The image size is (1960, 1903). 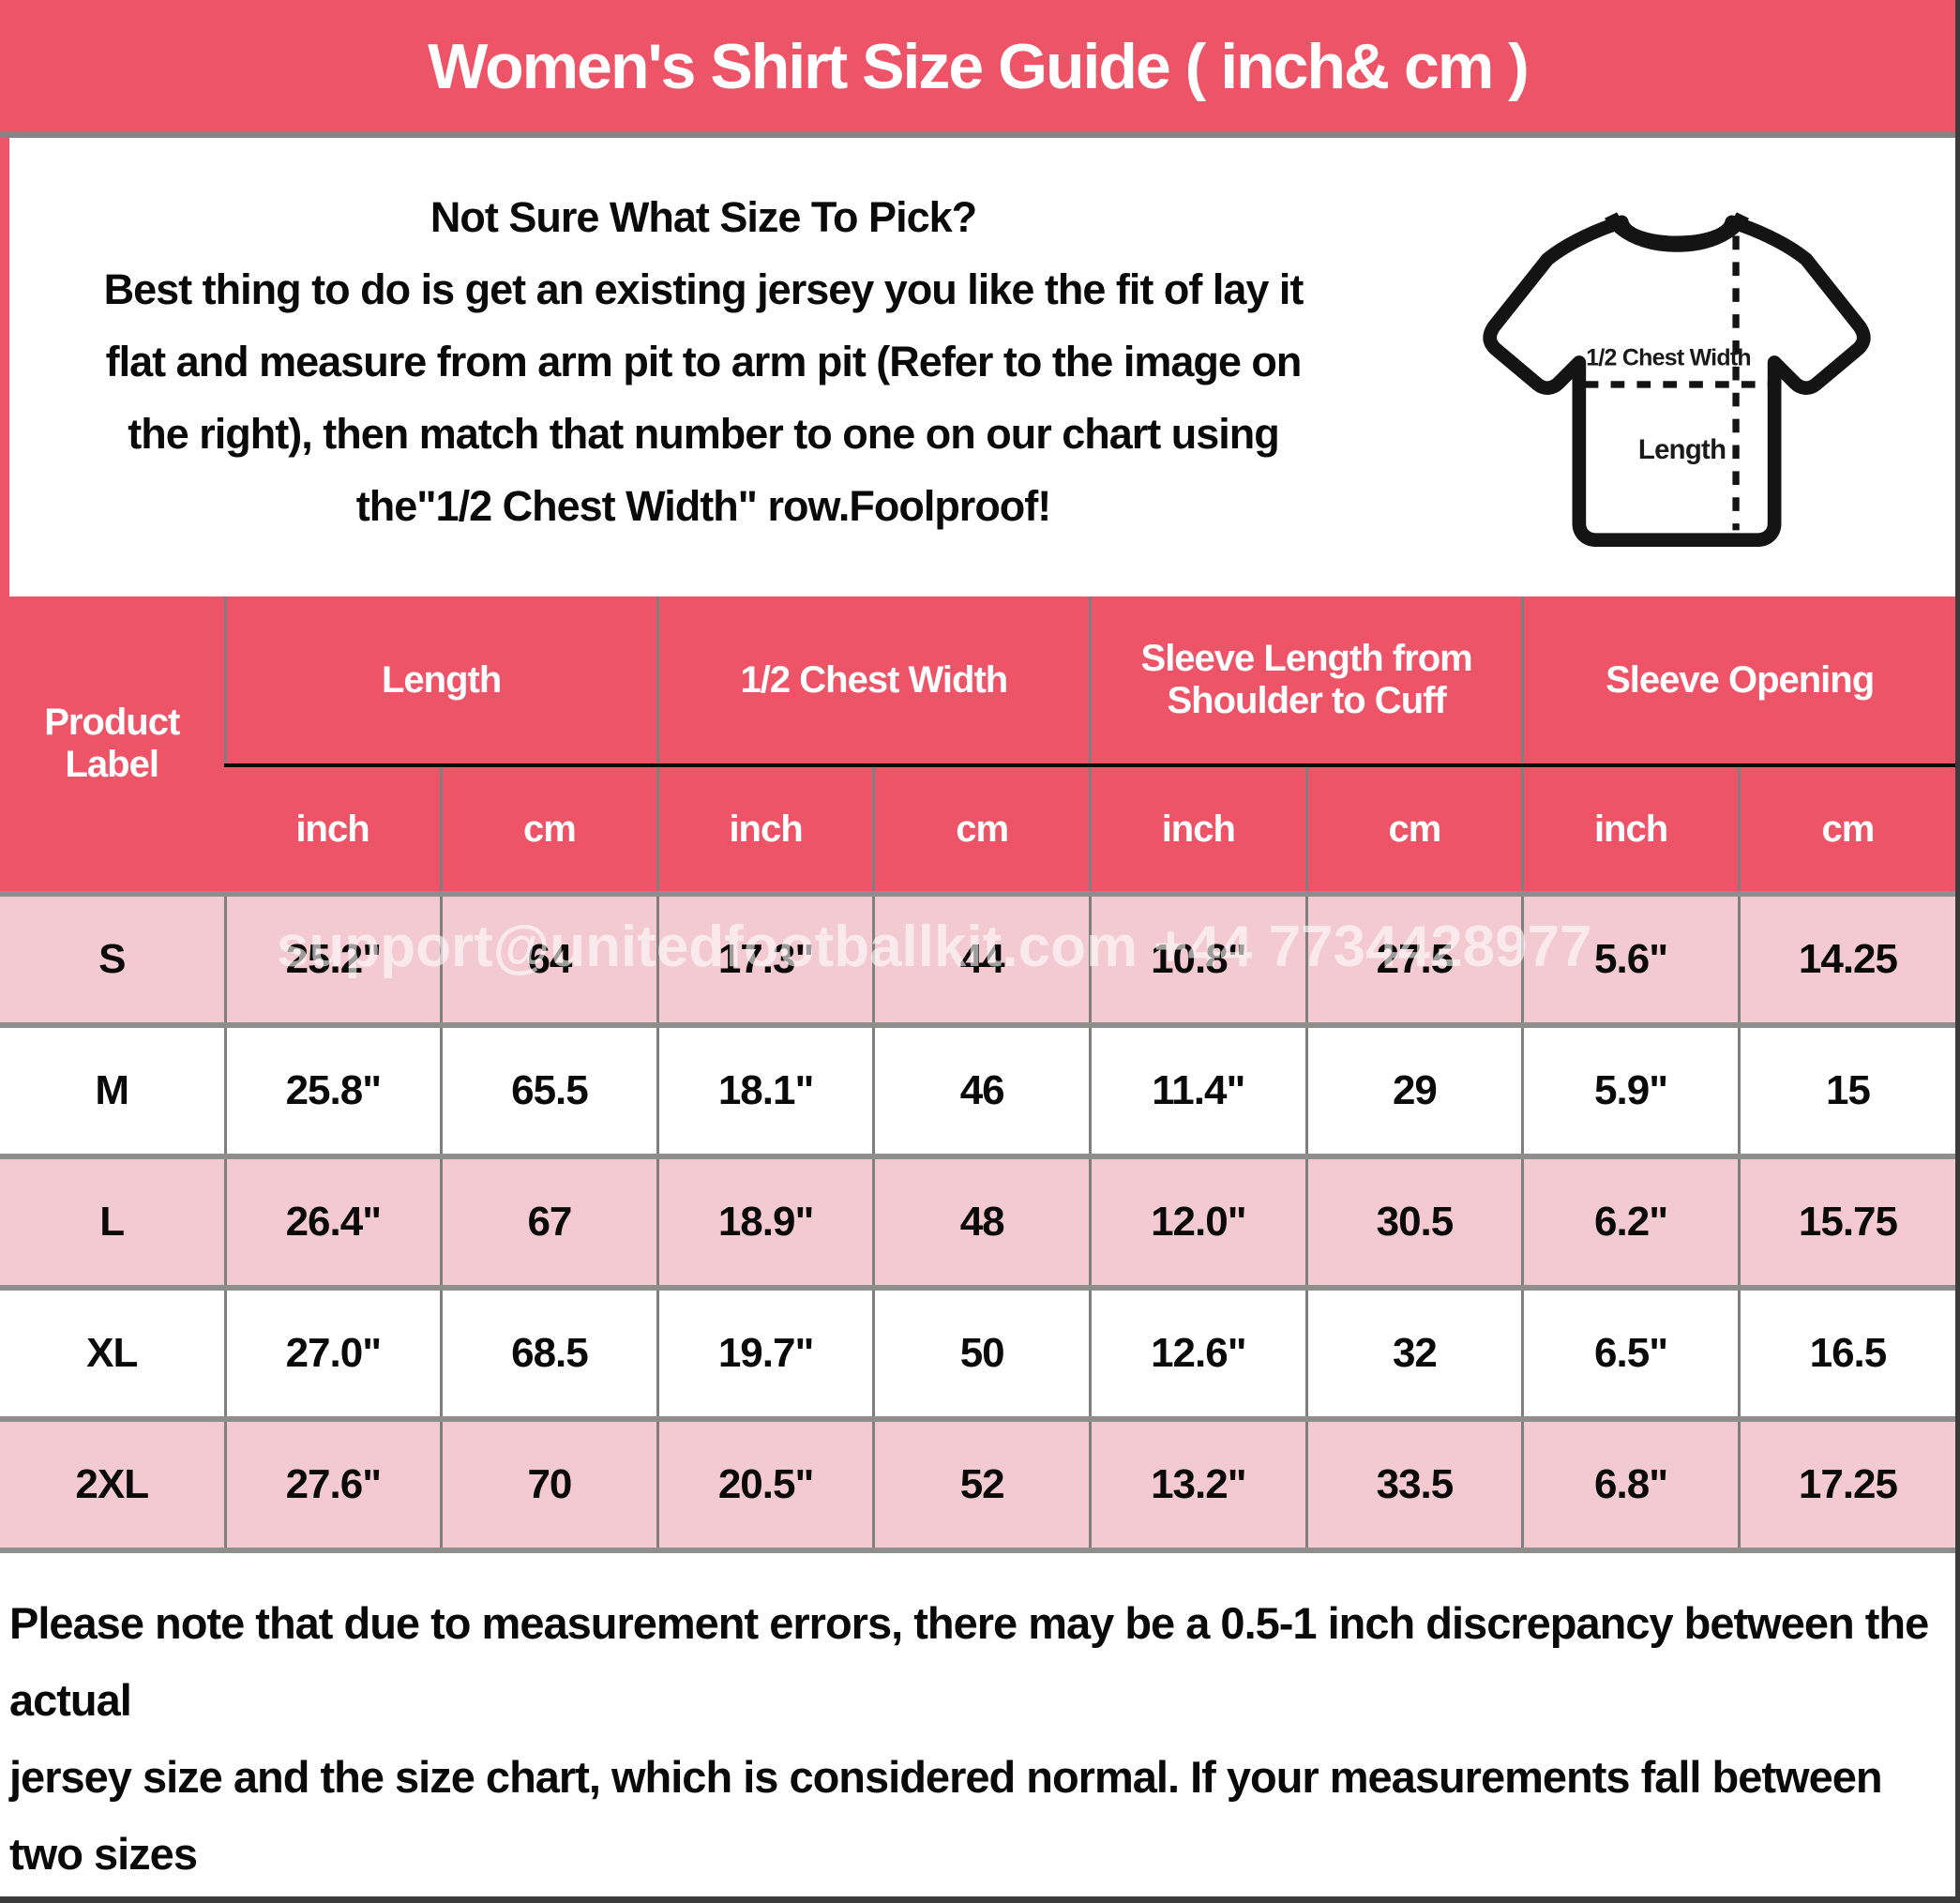 What do you see at coordinates (113, 1352) in the screenshot?
I see `row-label: XL` at bounding box center [113, 1352].